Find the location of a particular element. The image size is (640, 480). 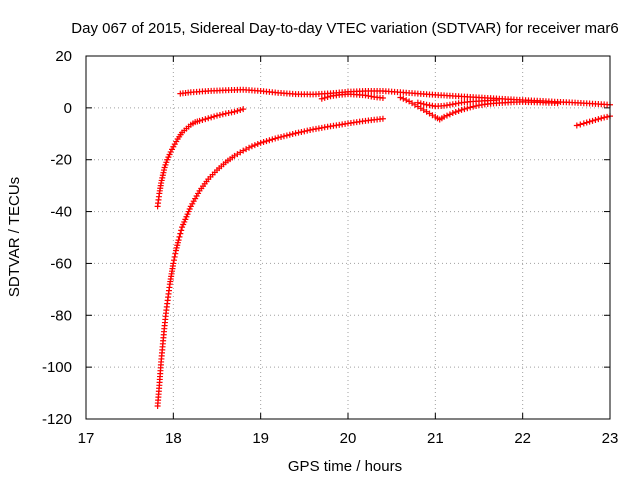

x-tick-label: 17 is located at coordinates (86, 438).